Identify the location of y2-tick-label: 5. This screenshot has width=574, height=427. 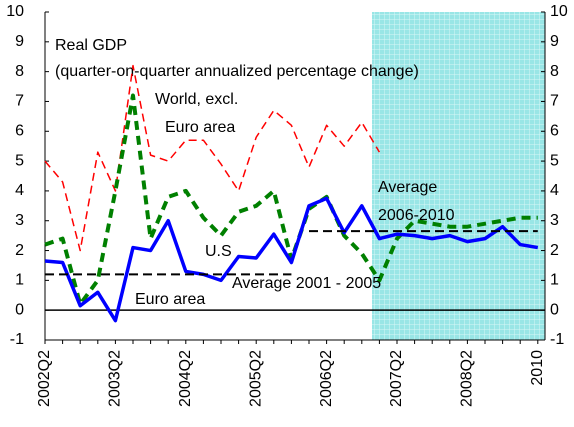
(554, 160).